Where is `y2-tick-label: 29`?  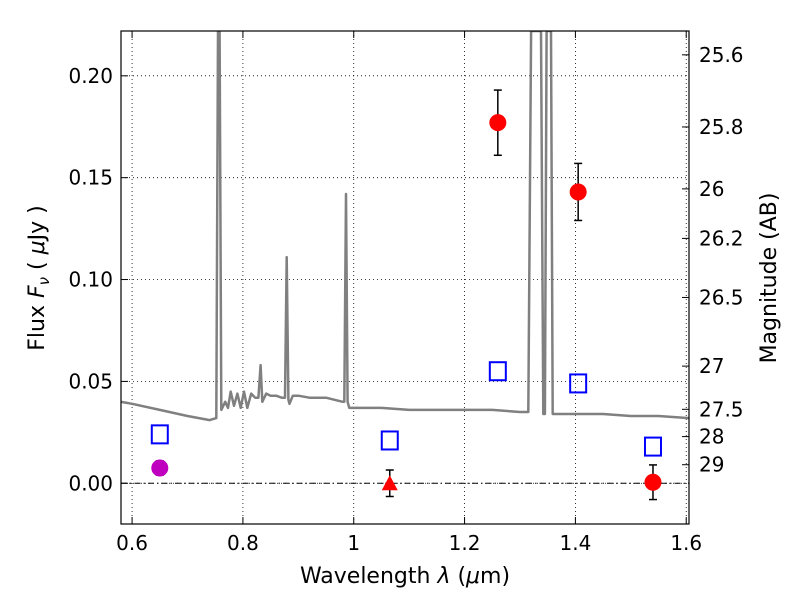 y2-tick-label: 29 is located at coordinates (711, 465).